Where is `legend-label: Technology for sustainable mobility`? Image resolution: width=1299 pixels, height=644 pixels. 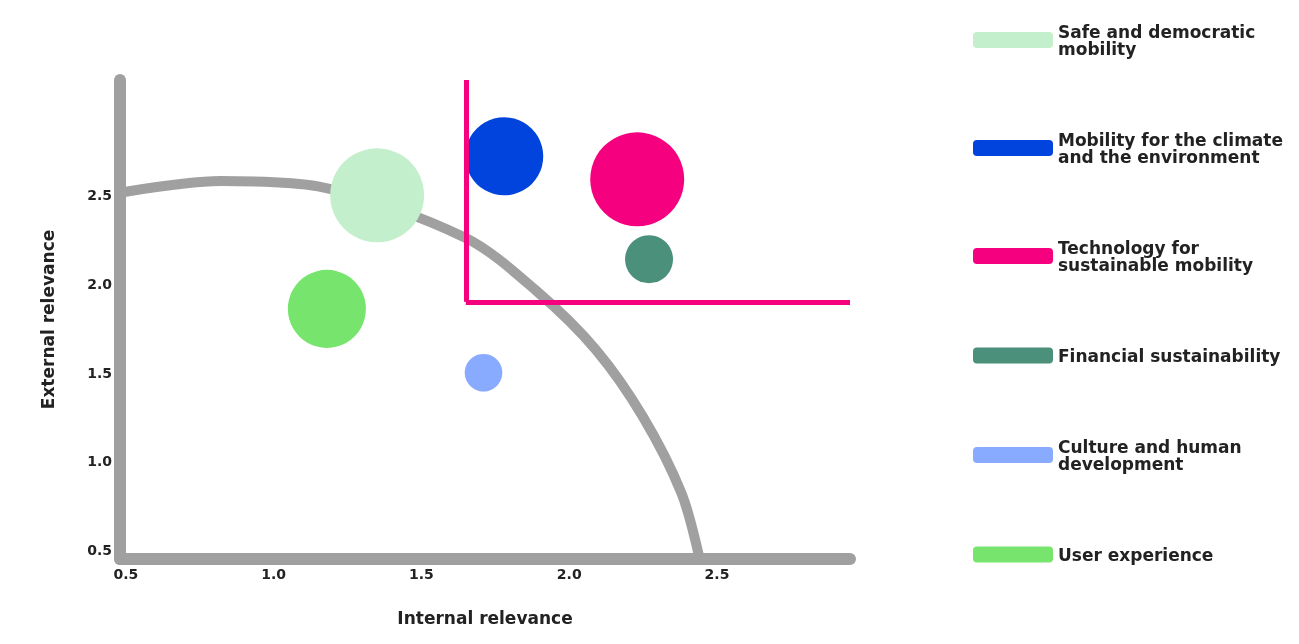 legend-label: Technology for sustainable mobility is located at coordinates (1156, 256).